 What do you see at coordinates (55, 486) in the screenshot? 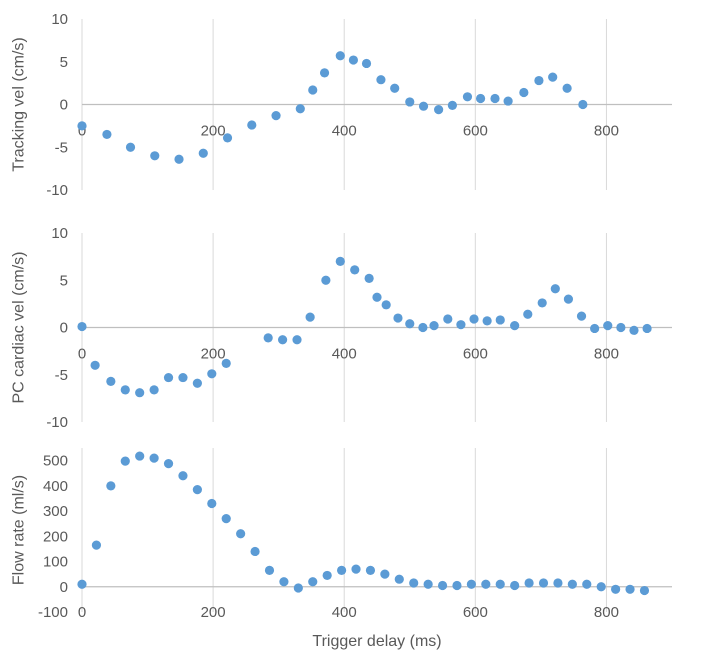
I see `y-tick-label: 400` at bounding box center [55, 486].